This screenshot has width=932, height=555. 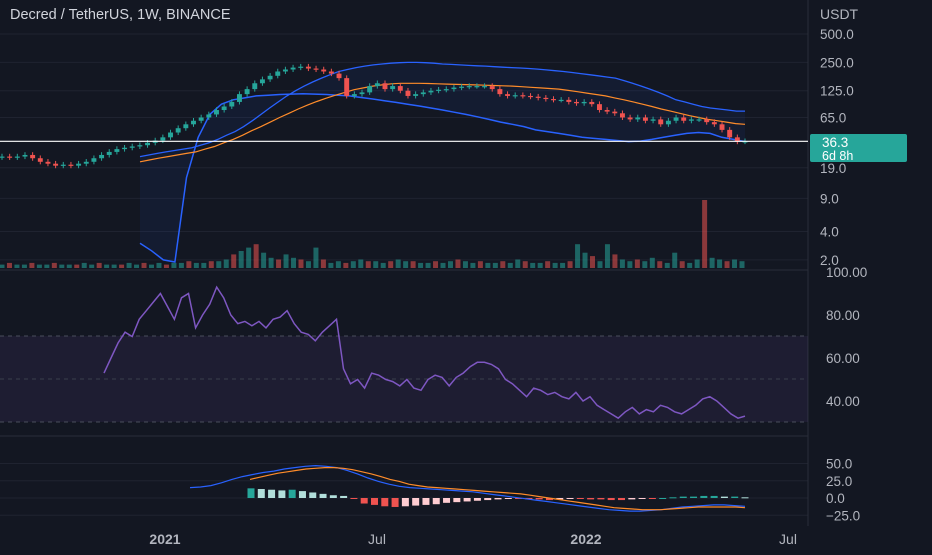 What do you see at coordinates (442, 109) in the screenshot?
I see `bollinger-upper-line` at bounding box center [442, 109].